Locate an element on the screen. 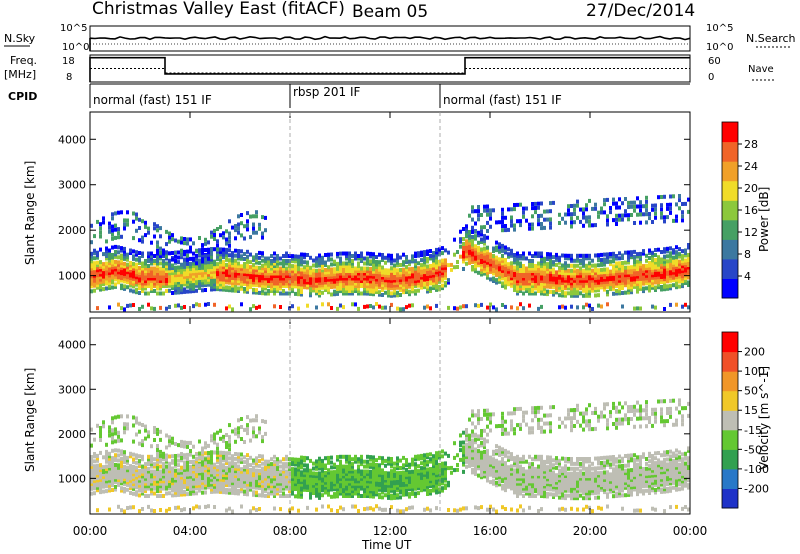 This screenshot has width=800, height=554. xtick-label: 08:00 is located at coordinates (290, 531).